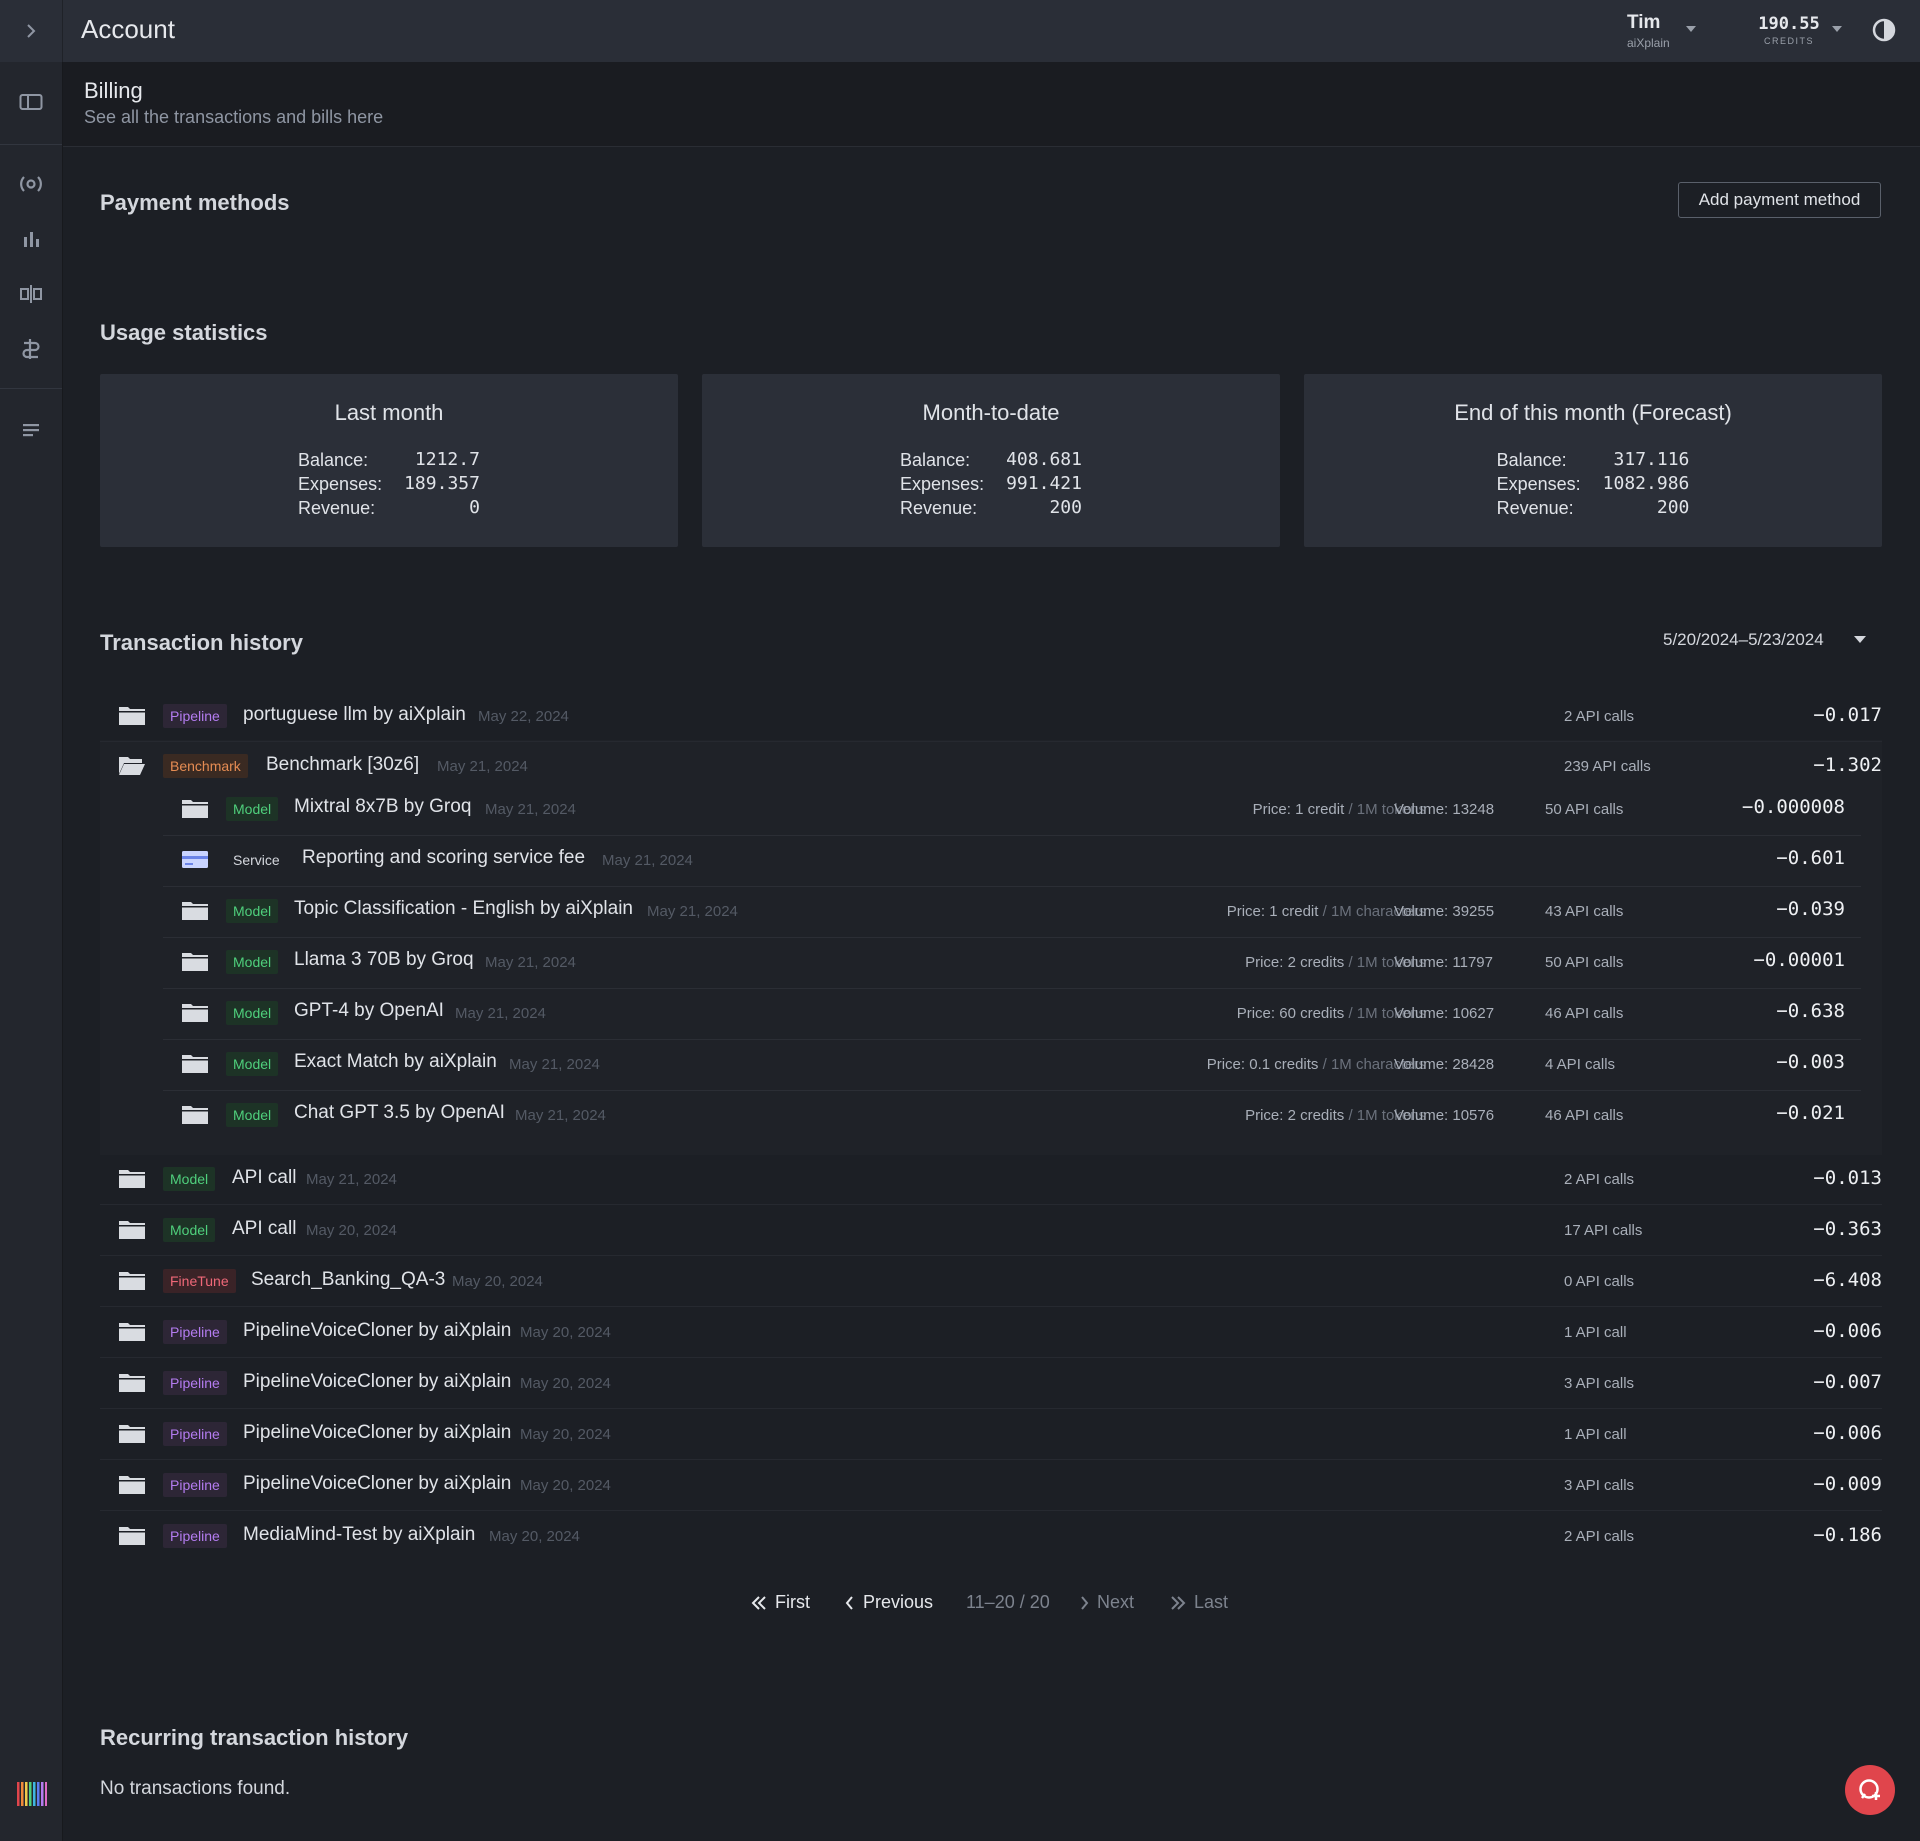 This screenshot has width=1920, height=1841. What do you see at coordinates (1065, 507) in the screenshot?
I see `revenue-value: 200` at bounding box center [1065, 507].